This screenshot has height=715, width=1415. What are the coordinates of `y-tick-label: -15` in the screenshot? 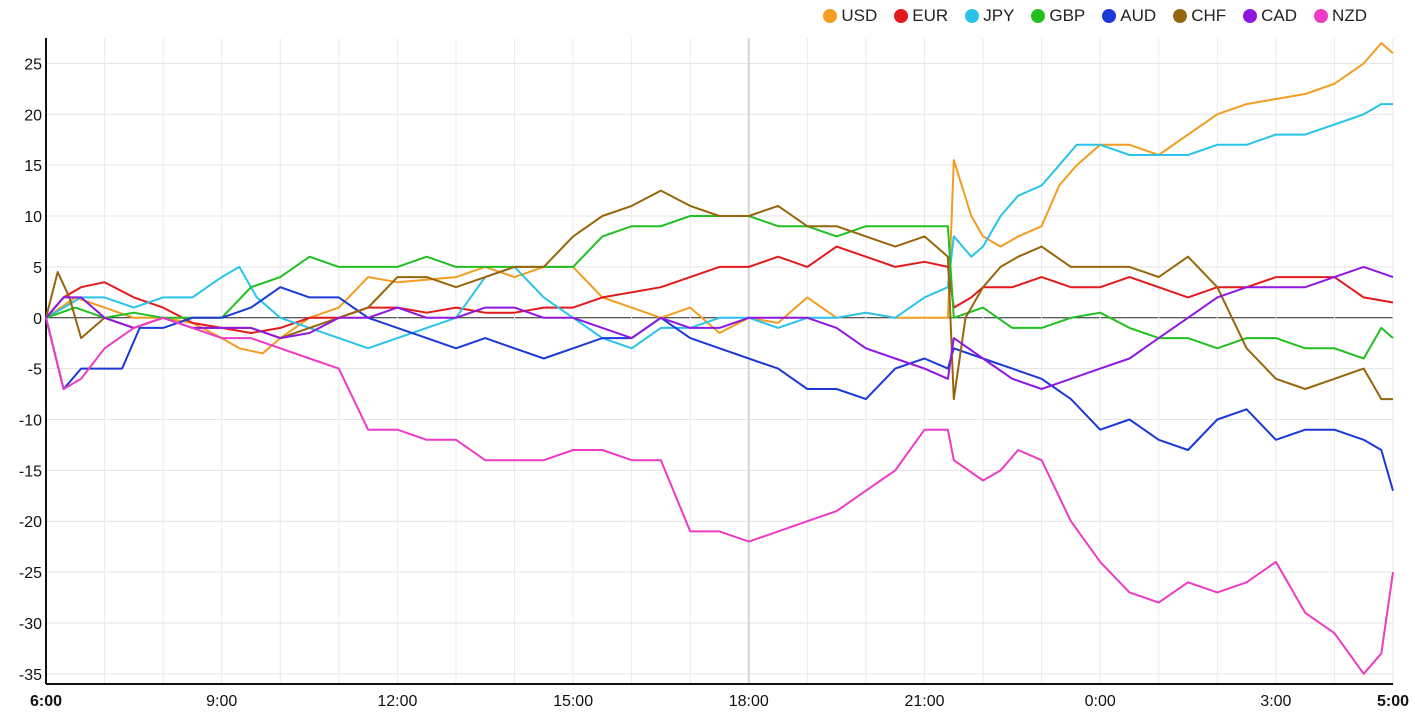 It's located at (30, 471).